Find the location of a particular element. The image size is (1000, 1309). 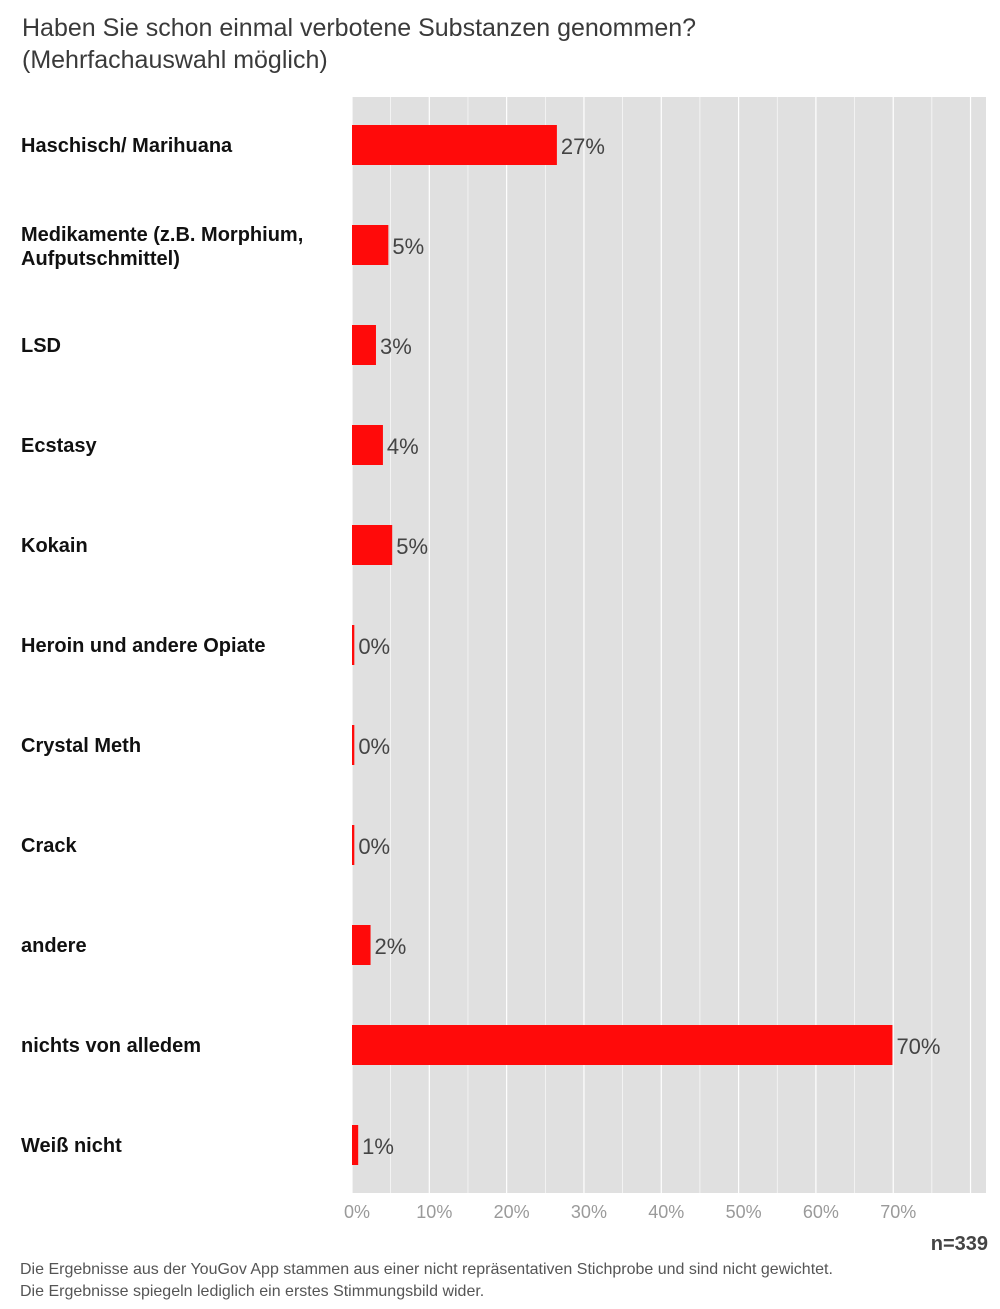

x-tick-label: 20% is located at coordinates (512, 1212).